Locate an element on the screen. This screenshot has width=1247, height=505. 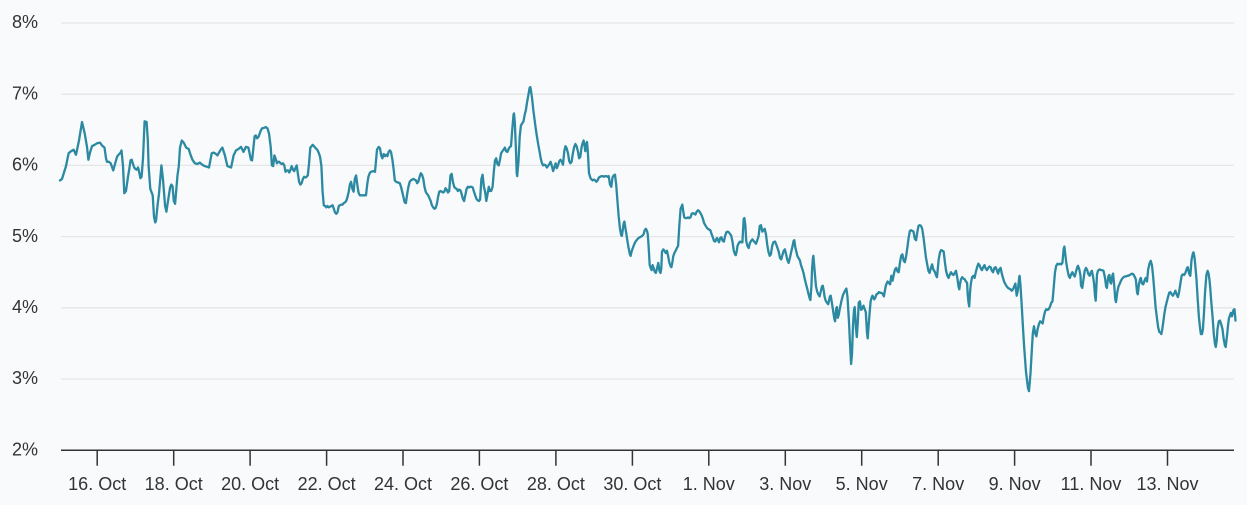
svg-text: 16. Oct is located at coordinates (97, 484).